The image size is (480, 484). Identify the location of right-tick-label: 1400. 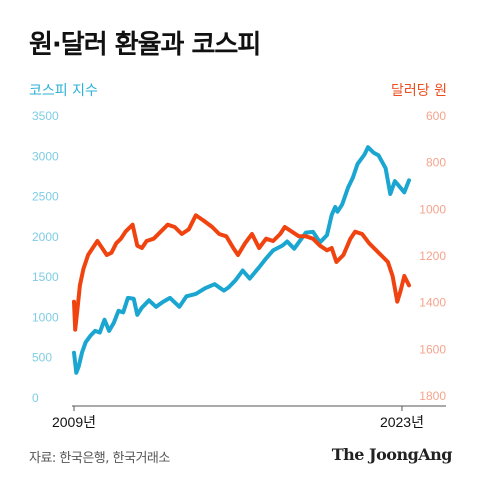
(432, 303).